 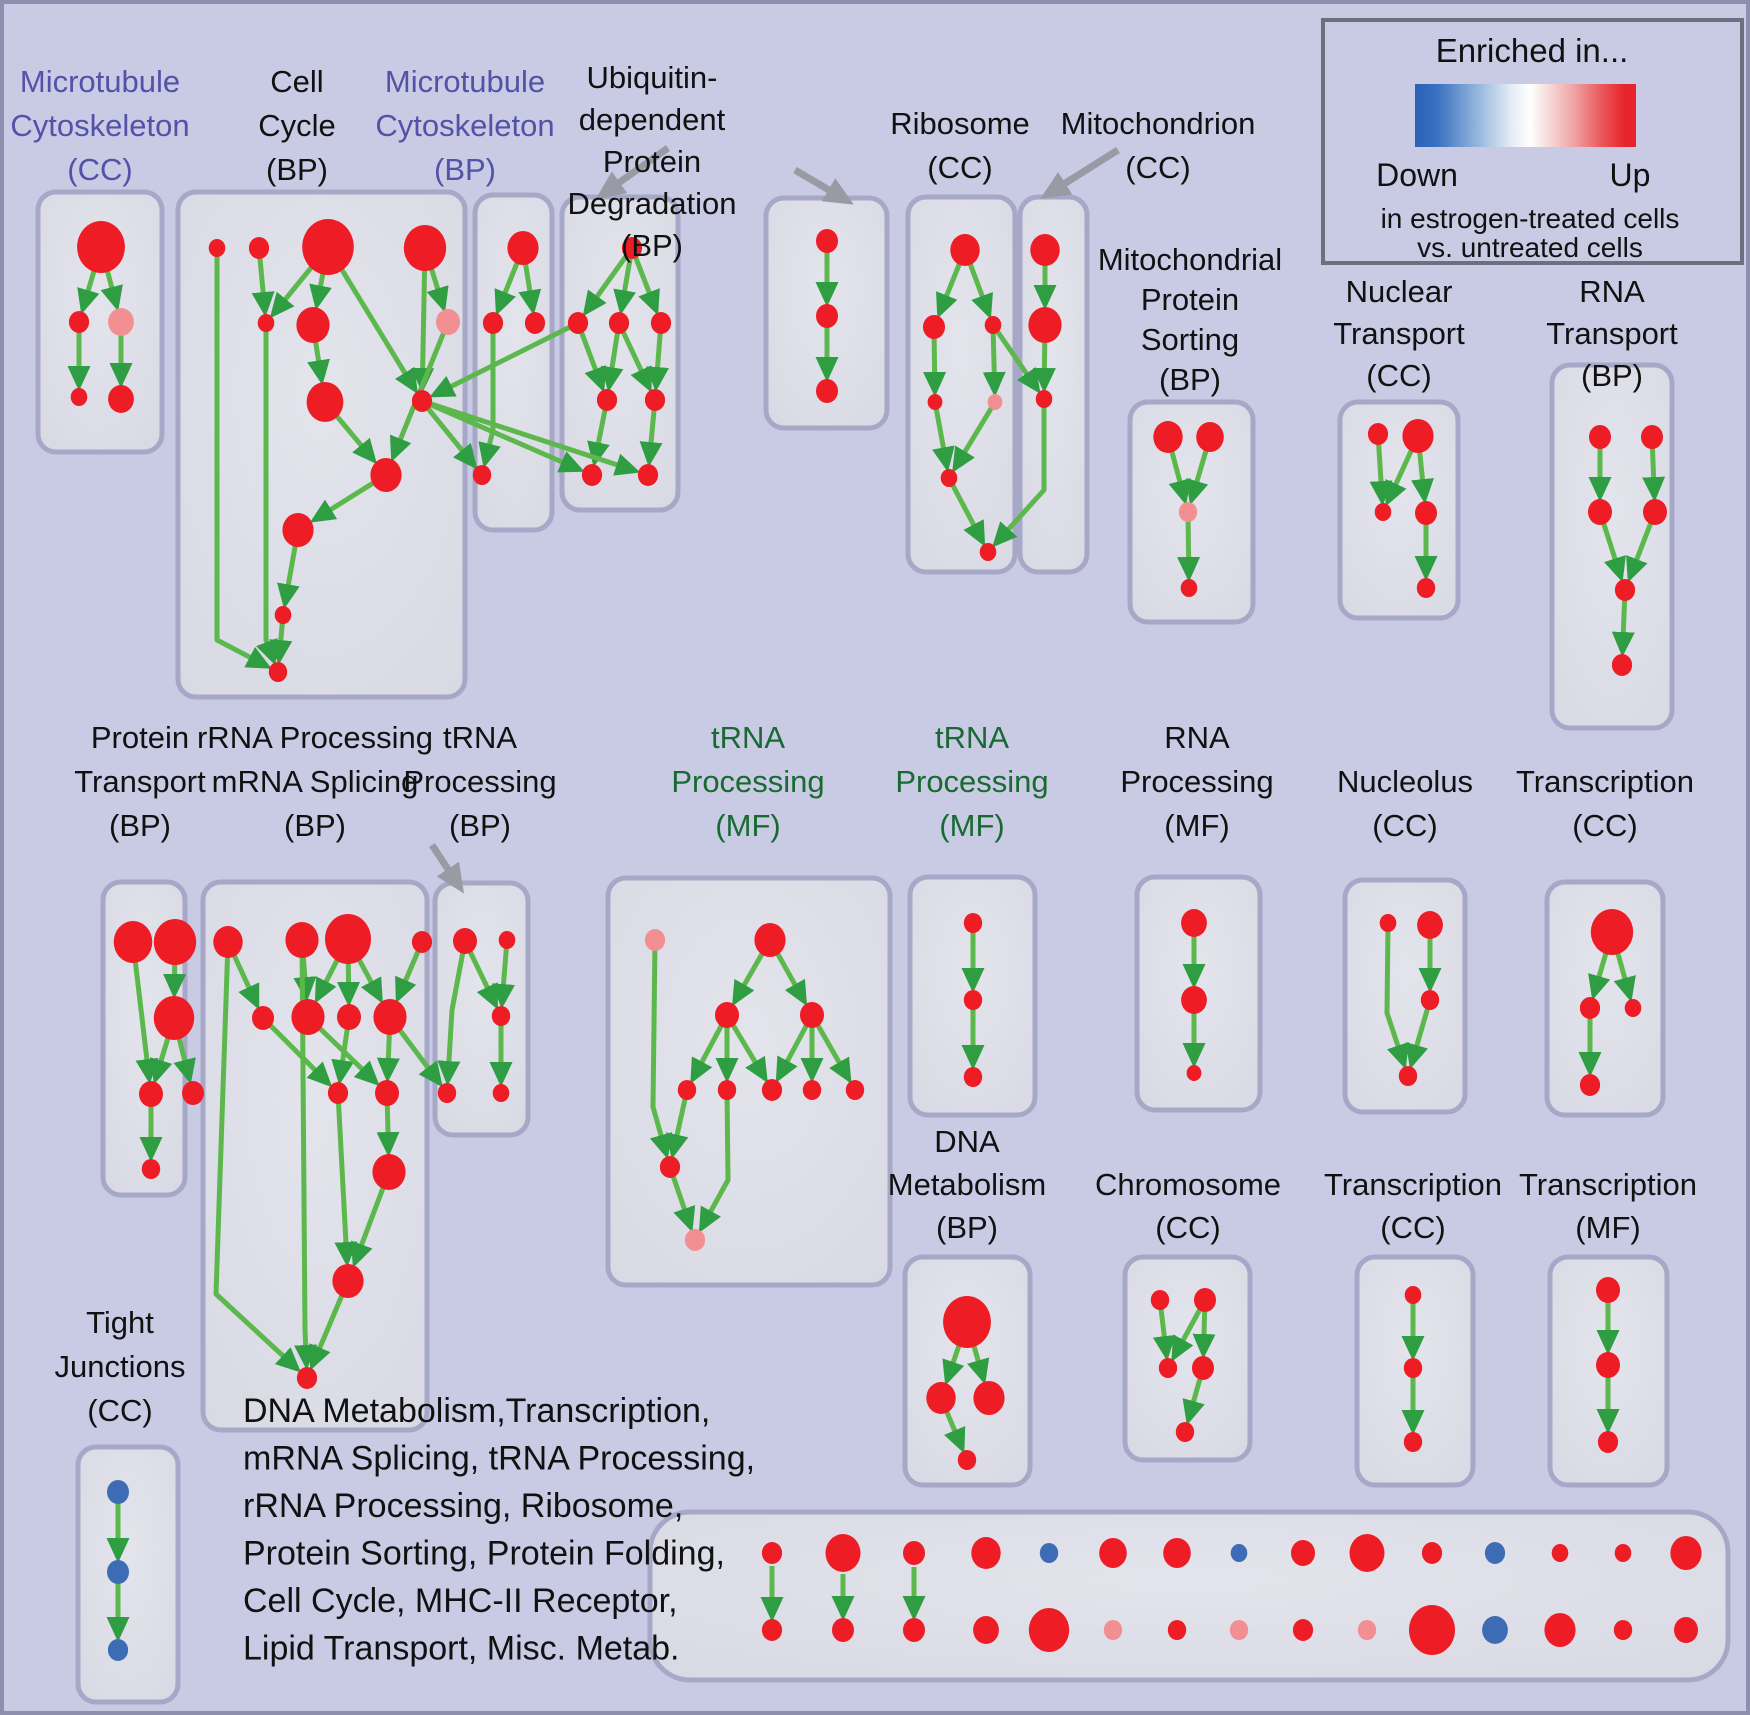 I want to click on cluster-label-mito-protein-sorting: Mitochondrial Protein Sorting (BP), so click(x=1190, y=319).